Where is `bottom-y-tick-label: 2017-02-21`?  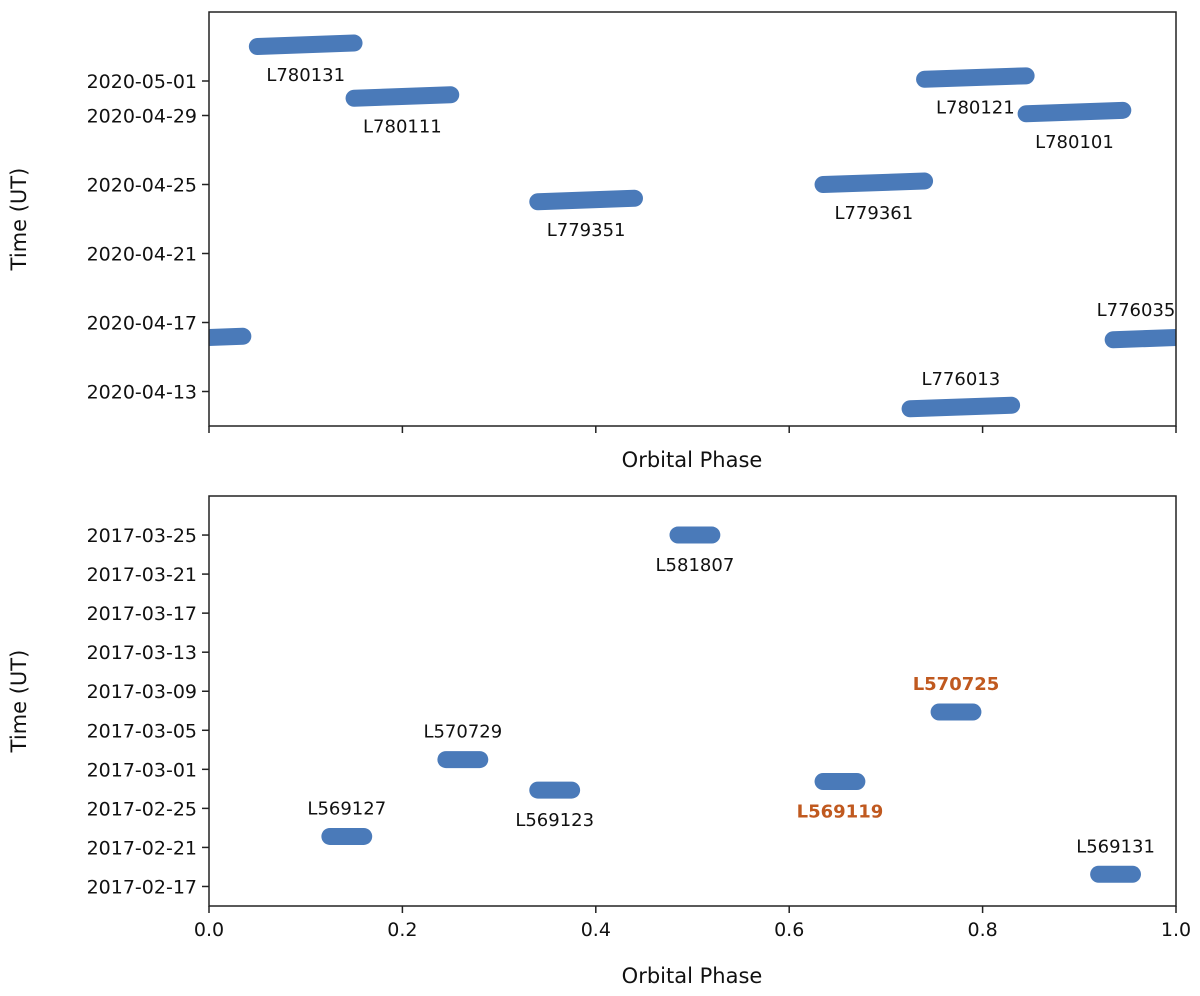
bottom-y-tick-label: 2017-02-21 is located at coordinates (142, 848).